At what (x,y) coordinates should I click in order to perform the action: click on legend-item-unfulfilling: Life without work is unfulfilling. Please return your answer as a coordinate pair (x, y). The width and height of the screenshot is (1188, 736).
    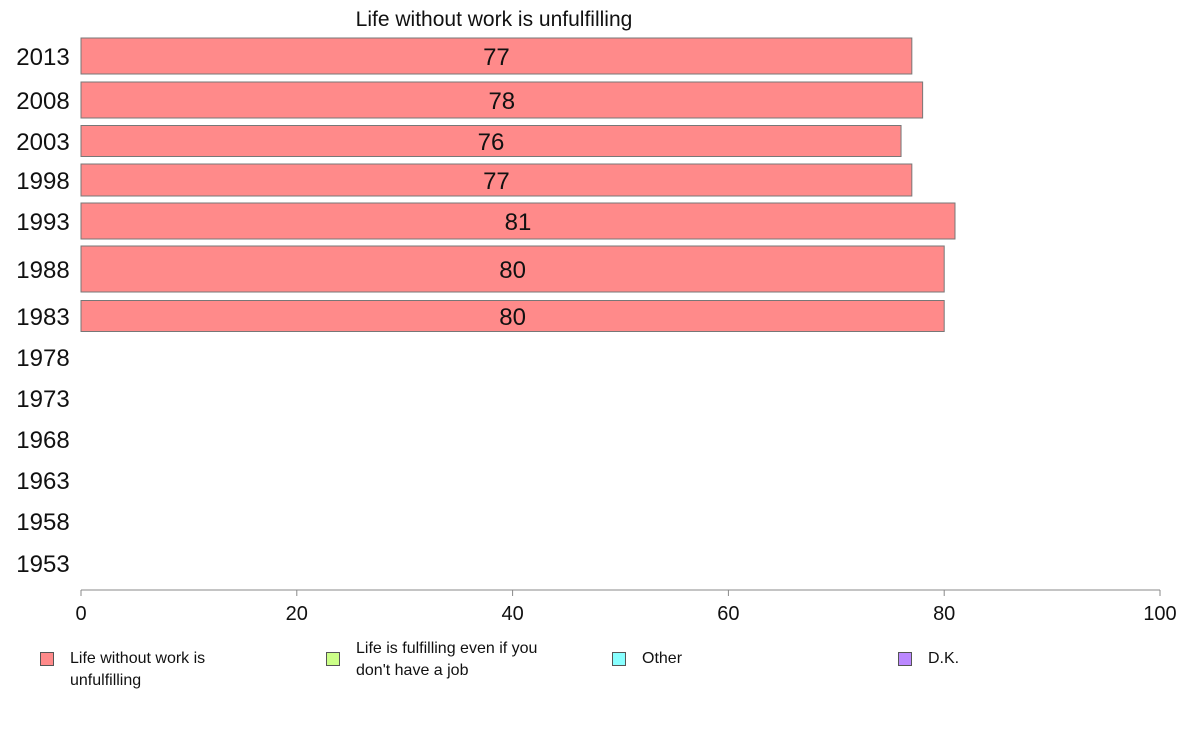
    Looking at the image, I should click on (160, 665).